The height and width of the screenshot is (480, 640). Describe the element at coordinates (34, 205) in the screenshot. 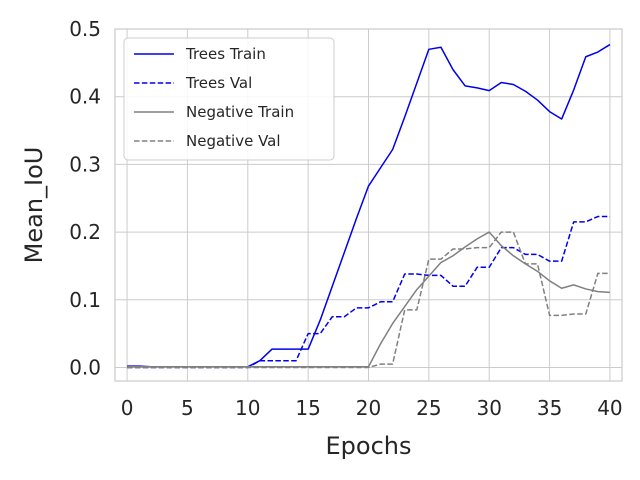

I see `y-axis-label: Mean_IoU` at that location.